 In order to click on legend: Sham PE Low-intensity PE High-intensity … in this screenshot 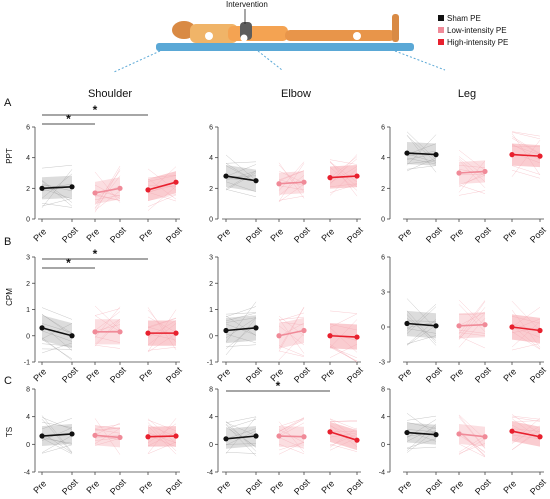, I will do `click(473, 30)`.